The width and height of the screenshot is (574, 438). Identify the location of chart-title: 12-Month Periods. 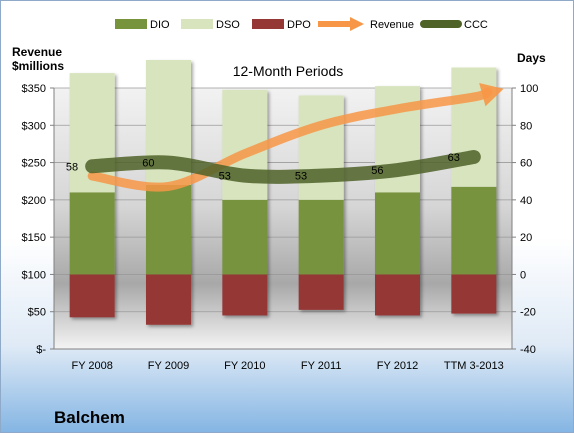
(288, 71).